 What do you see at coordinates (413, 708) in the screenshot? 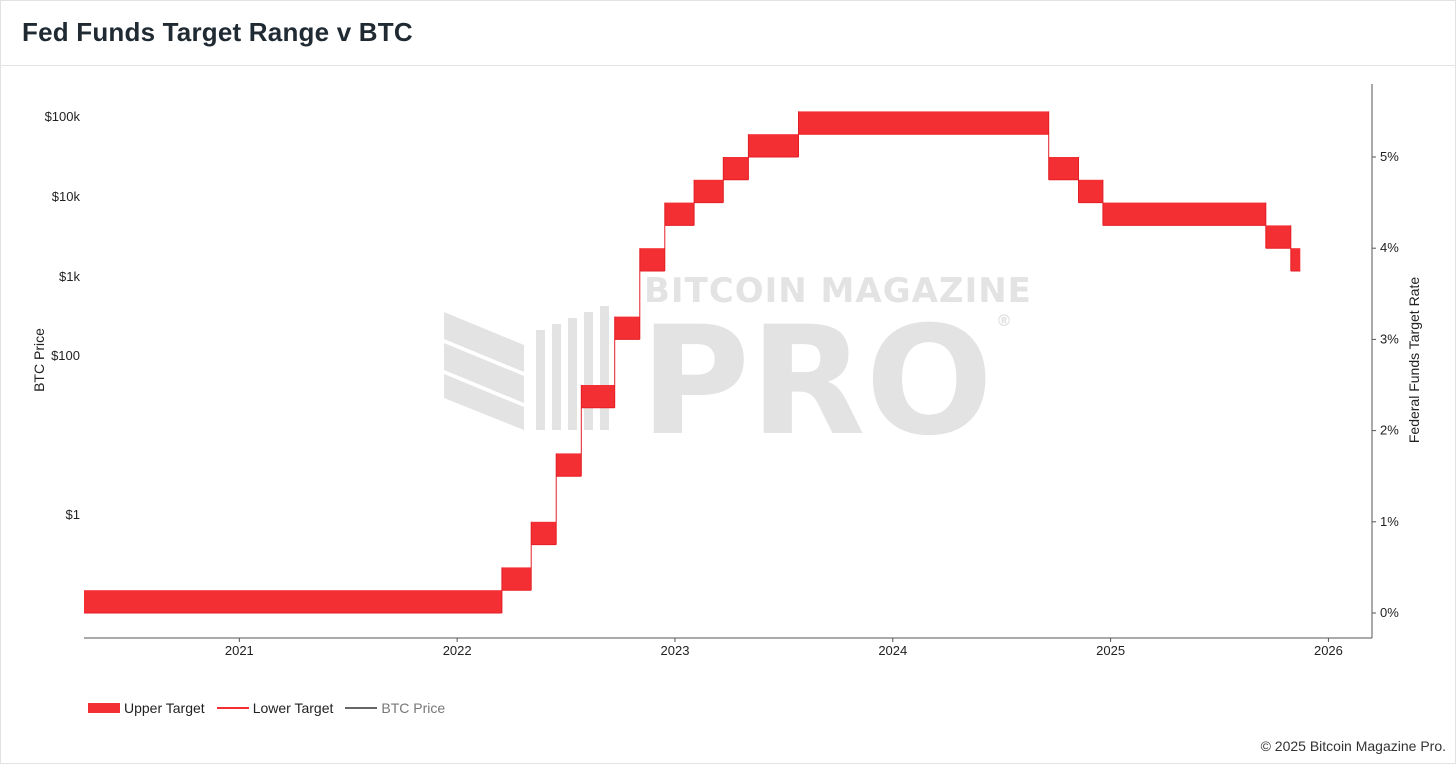
I see `legend-label-btc: BTC Price` at bounding box center [413, 708].